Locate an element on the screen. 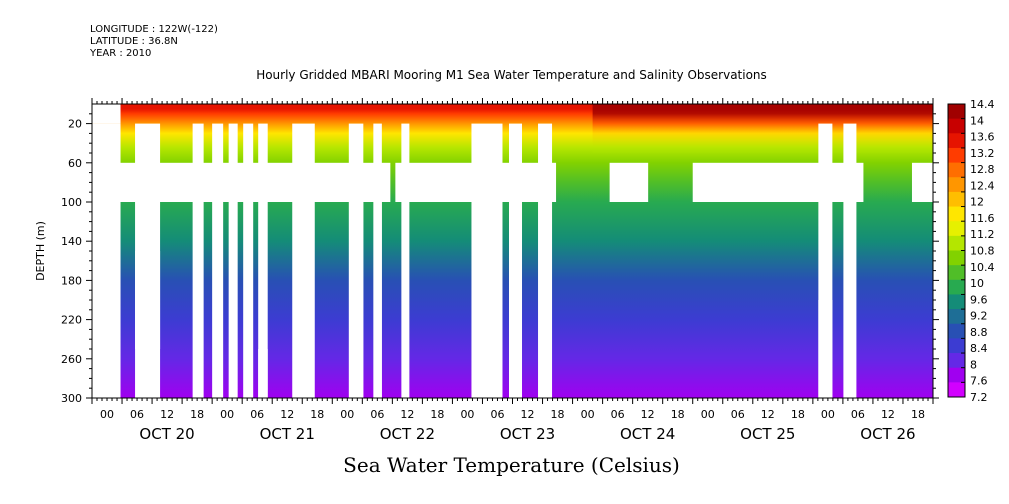 Image resolution: width=1009 pixels, height=504 pixels. colorbar-label: 14 is located at coordinates (977, 120).